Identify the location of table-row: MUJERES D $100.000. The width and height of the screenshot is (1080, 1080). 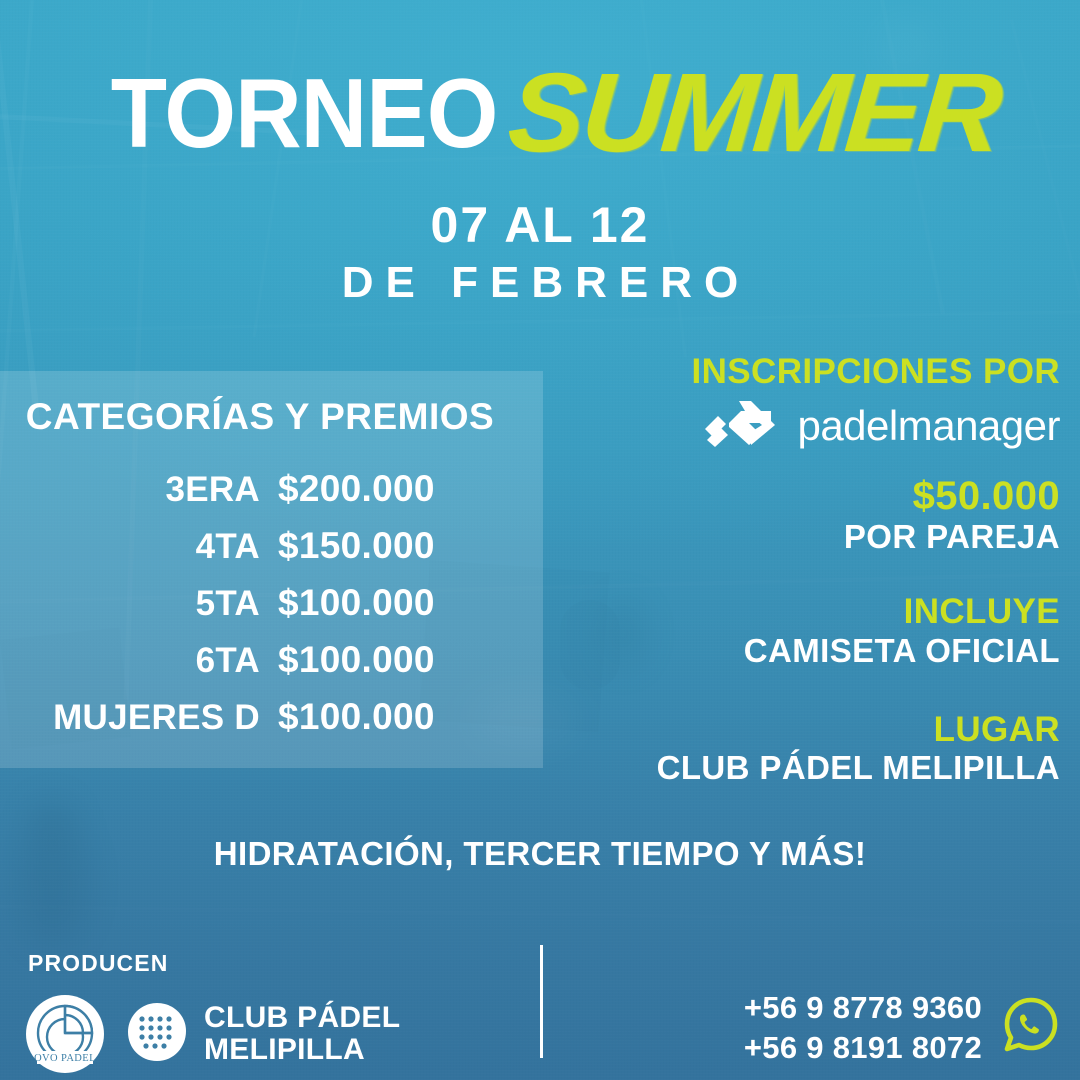
(274, 724).